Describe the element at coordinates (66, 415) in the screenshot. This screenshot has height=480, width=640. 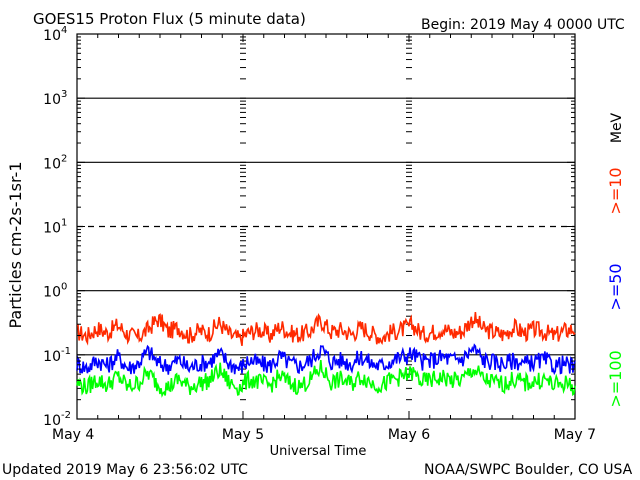
I see `y-tick-exponent: -2` at that location.